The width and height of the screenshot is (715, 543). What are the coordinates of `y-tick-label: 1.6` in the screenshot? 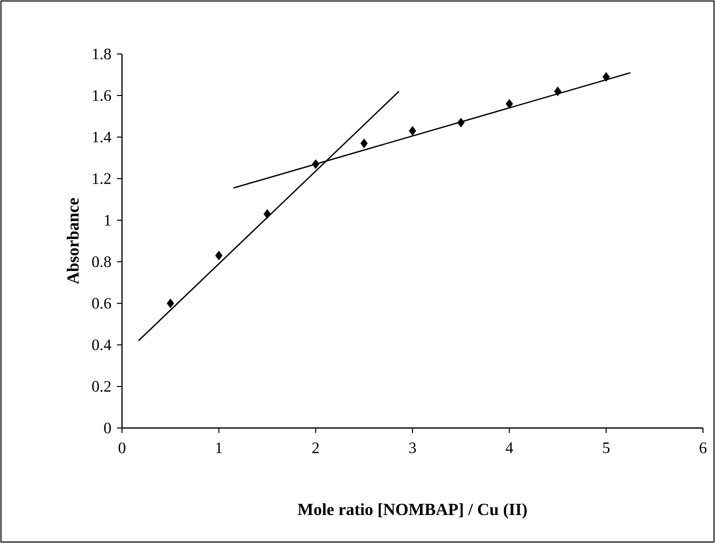 It's located at (102, 95).